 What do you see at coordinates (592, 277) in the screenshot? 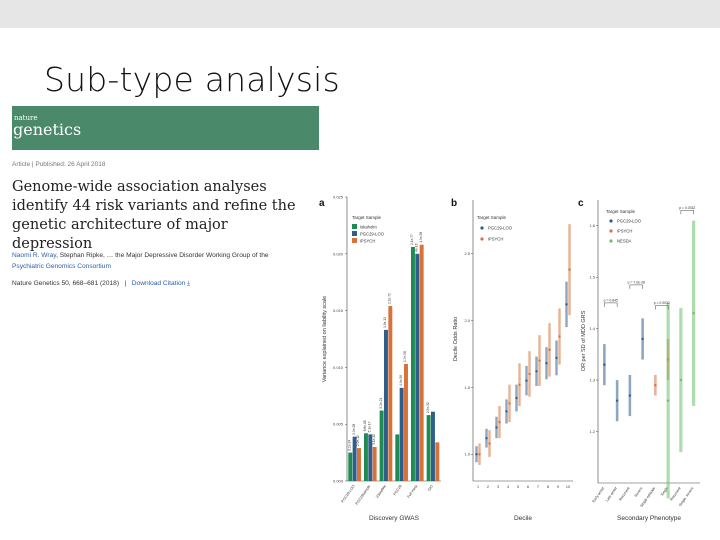
I see `y-tick-label: 1.5` at bounding box center [592, 277].